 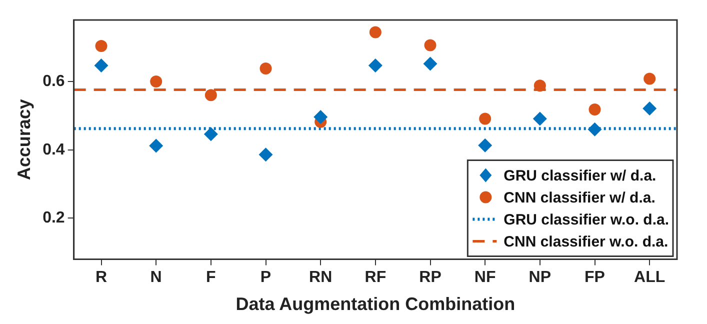 I want to click on y-axis-title: Accuracy, so click(x=24, y=139).